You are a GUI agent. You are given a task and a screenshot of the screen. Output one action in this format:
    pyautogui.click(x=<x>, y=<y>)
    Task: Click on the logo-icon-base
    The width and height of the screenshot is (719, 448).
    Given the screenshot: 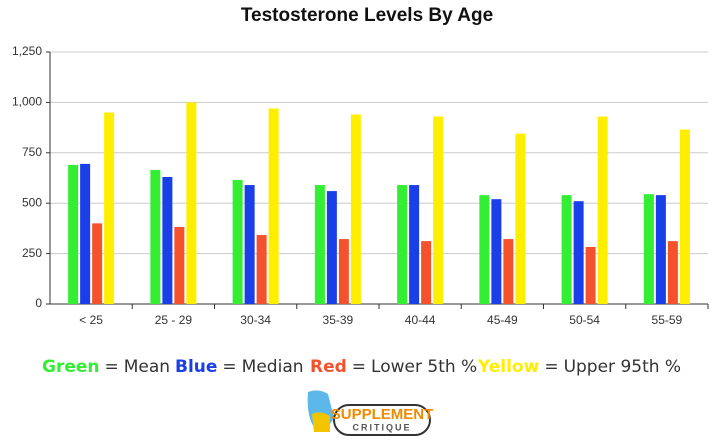 What is the action you would take?
    pyautogui.click(x=321, y=422)
    